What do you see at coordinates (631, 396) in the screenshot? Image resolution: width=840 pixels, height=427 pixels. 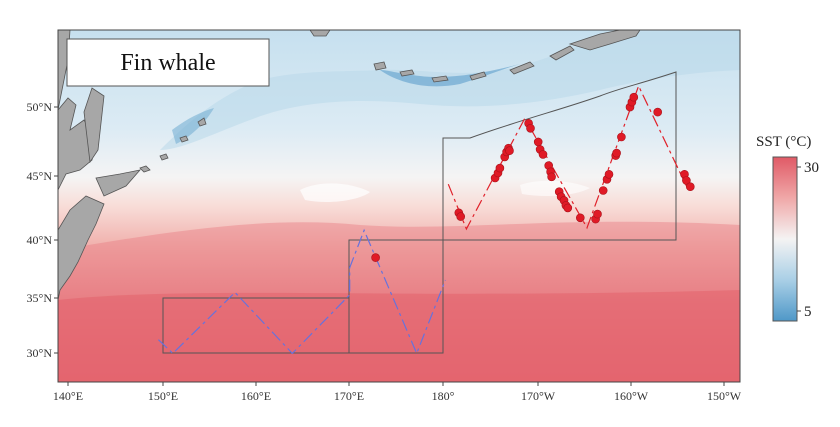 I see `x-tick-label: 160°W` at bounding box center [631, 396].